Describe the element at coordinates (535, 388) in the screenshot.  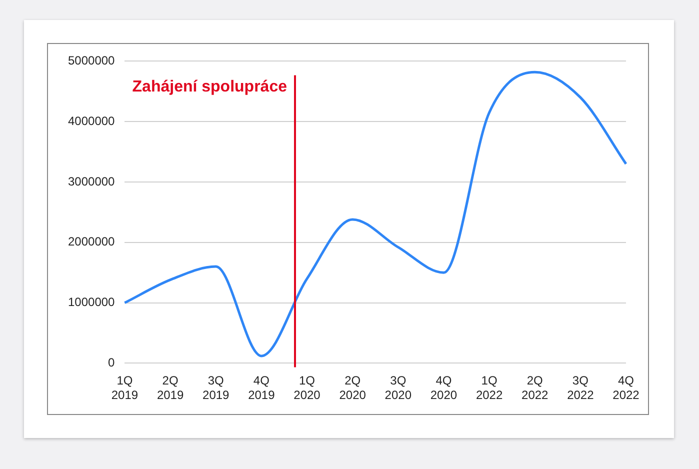
I see `x-tick-label: 2Q 2022` at that location.